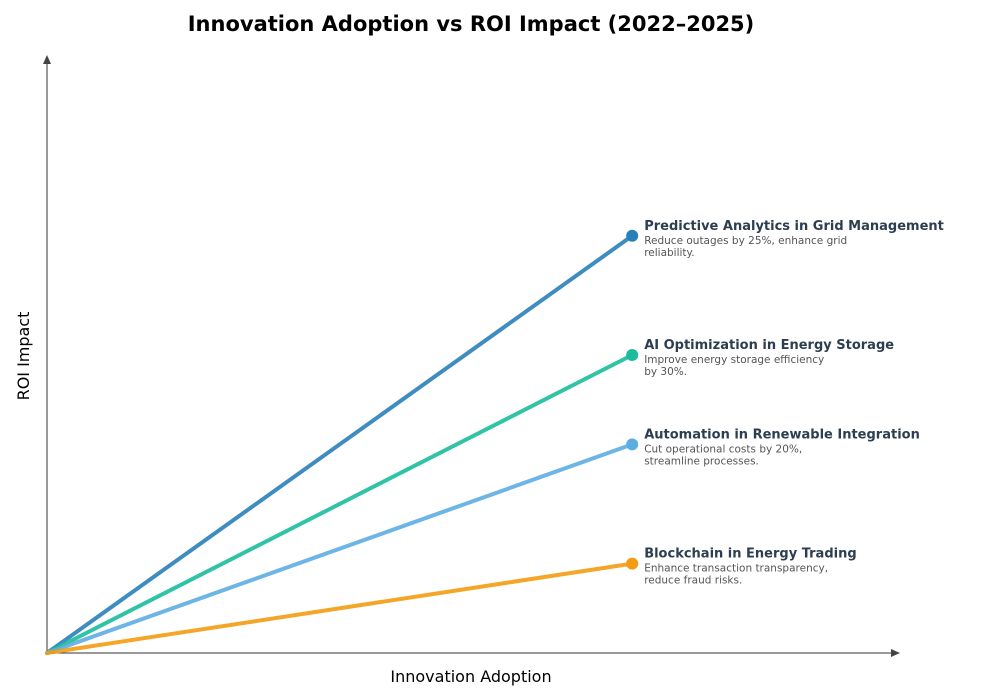 The height and width of the screenshot is (700, 1000). I want to click on y-axis-label: ROI Impact, so click(23, 356).